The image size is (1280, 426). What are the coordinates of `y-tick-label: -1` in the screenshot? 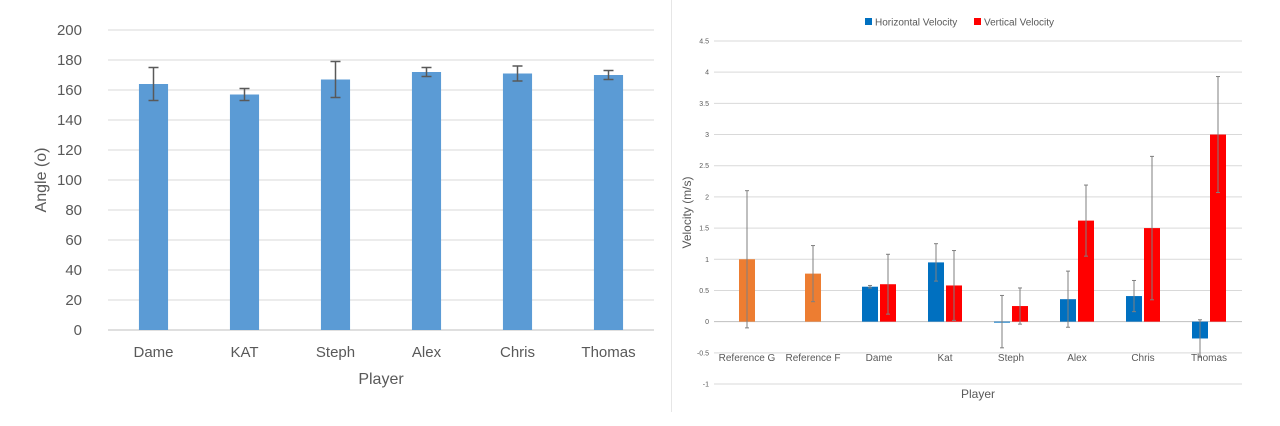 It's located at (706, 385).